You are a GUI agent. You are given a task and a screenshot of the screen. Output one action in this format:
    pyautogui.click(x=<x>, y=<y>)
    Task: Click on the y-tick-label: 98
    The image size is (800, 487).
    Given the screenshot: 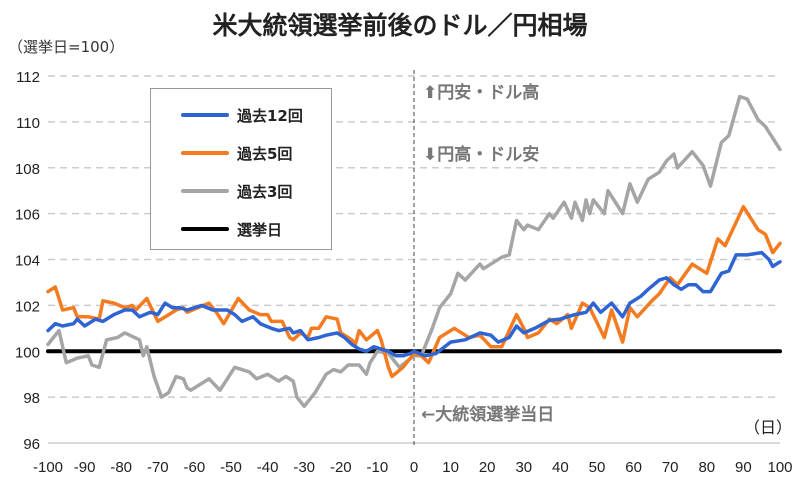 What is the action you would take?
    pyautogui.click(x=31, y=398)
    